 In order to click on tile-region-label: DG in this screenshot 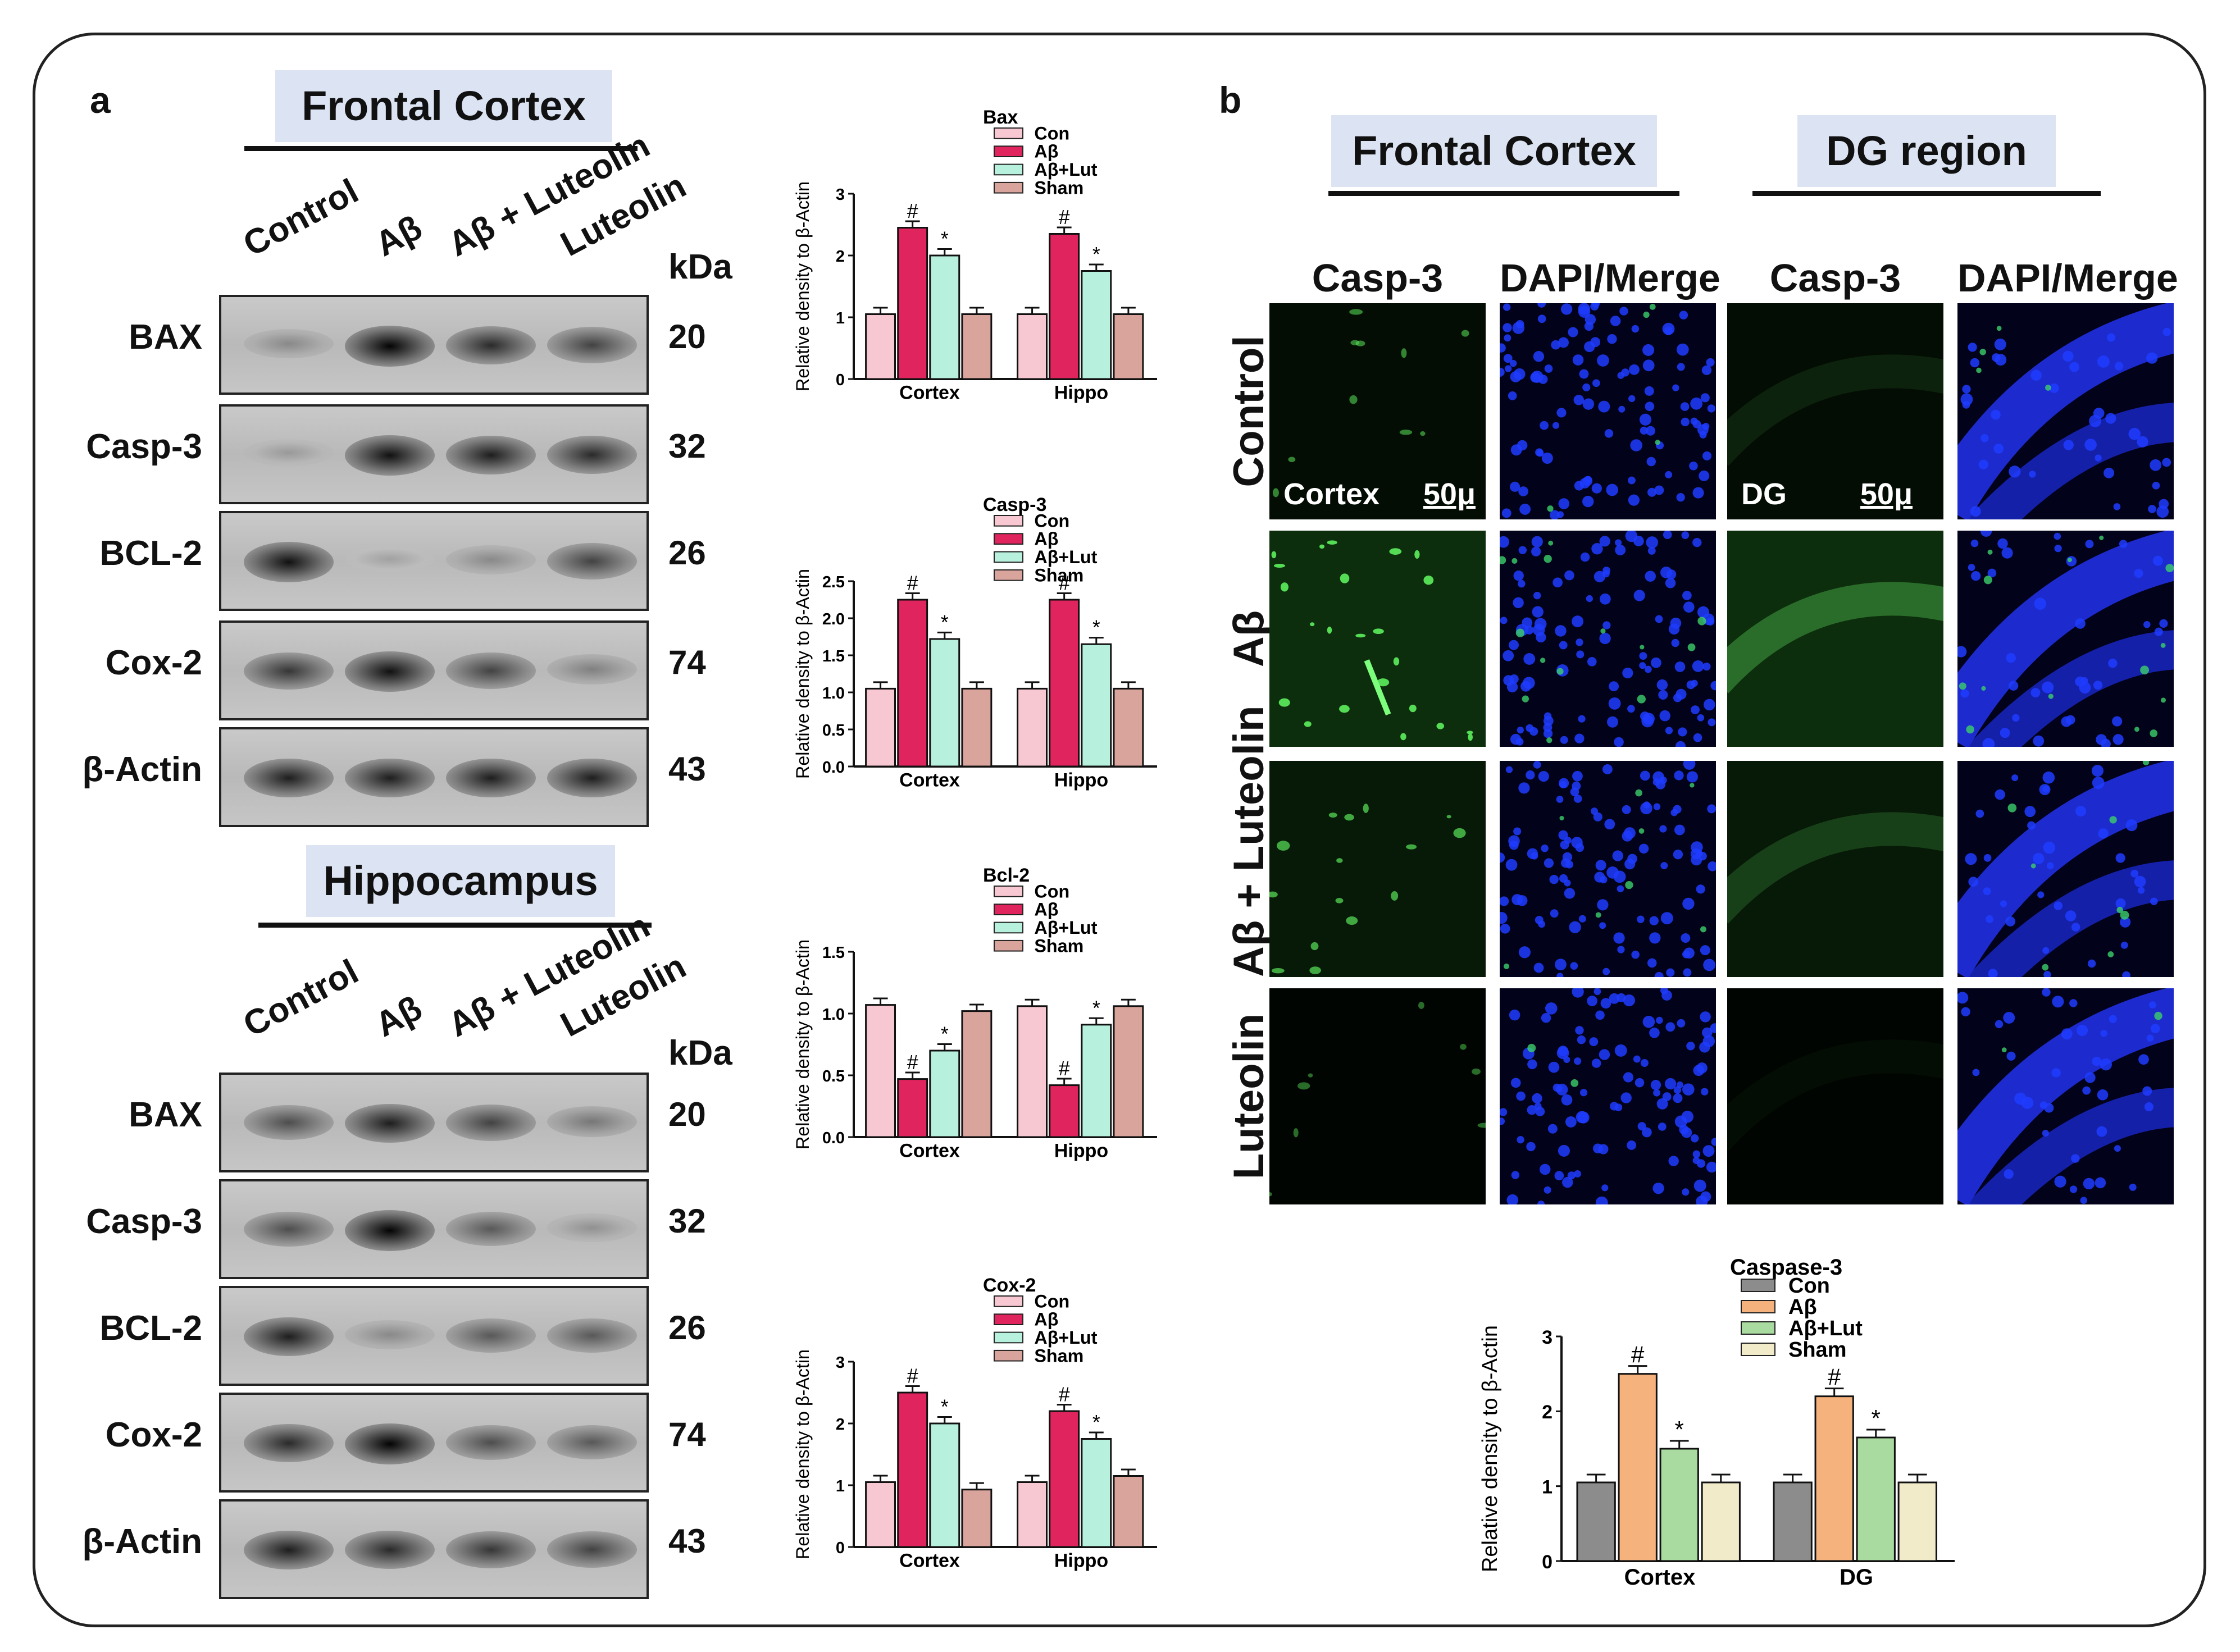, I will do `click(1764, 494)`.